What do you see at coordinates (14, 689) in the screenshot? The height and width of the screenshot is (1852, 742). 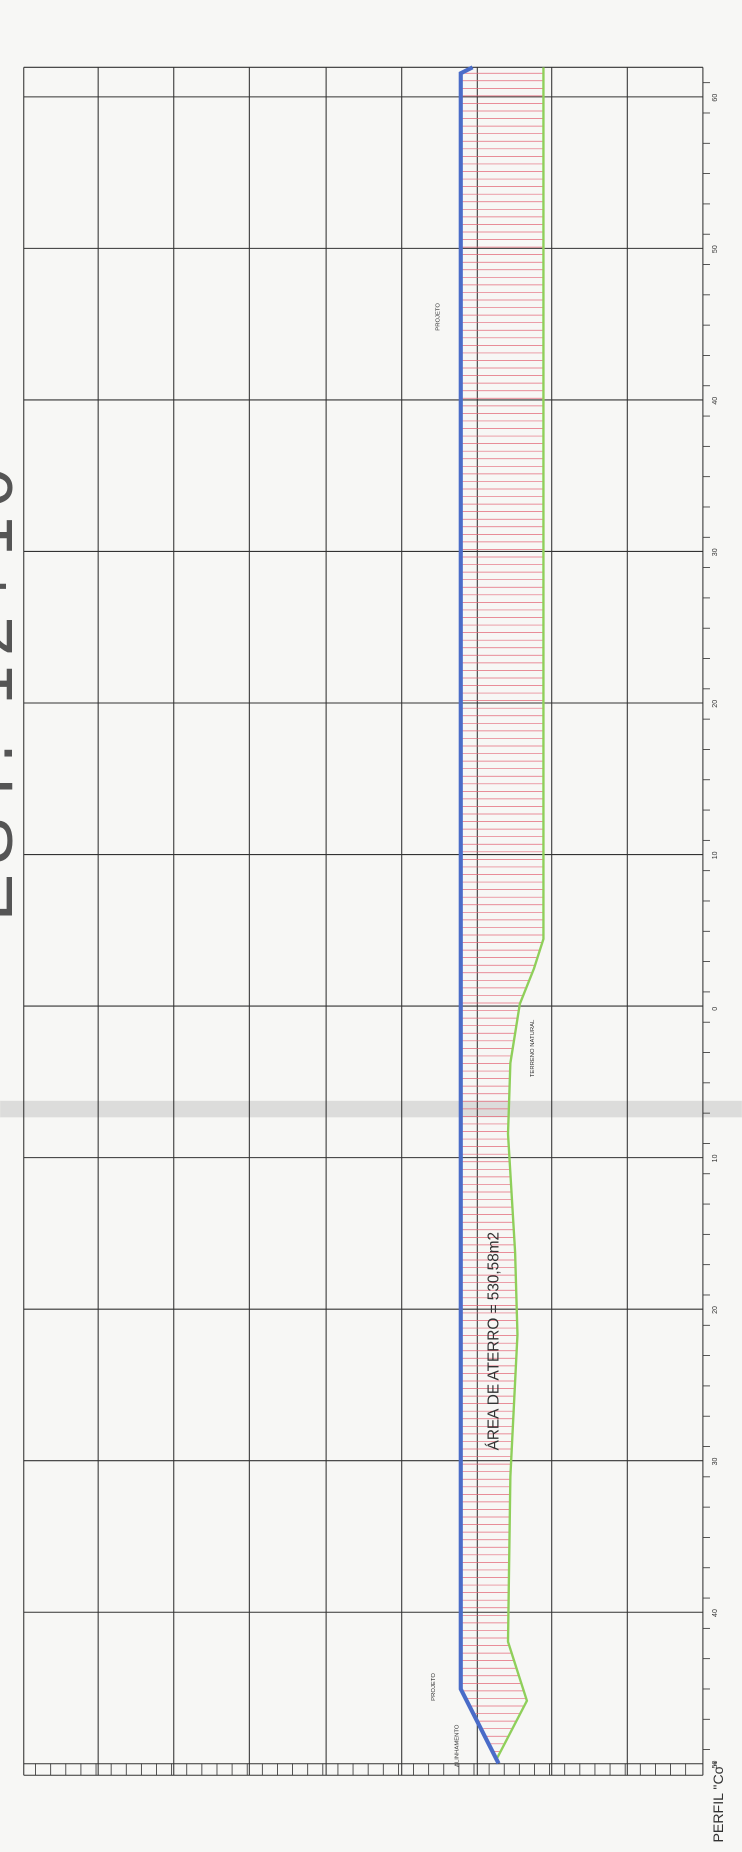 I see `section-title: EST. 12+10` at bounding box center [14, 689].